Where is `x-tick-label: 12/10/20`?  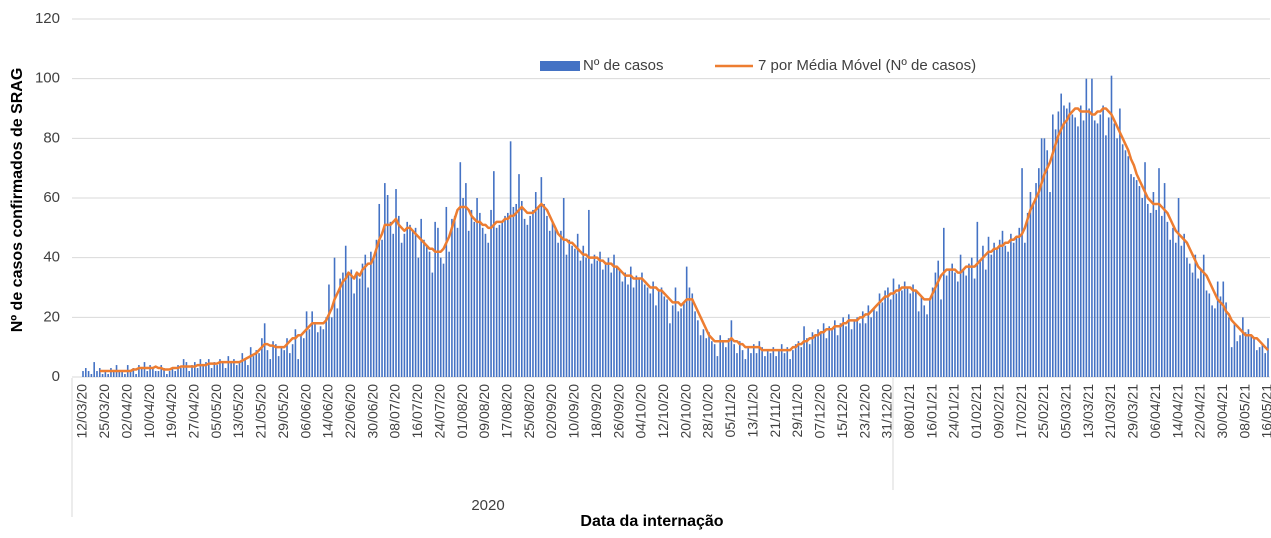 x-tick-label: 12/10/20 is located at coordinates (663, 411).